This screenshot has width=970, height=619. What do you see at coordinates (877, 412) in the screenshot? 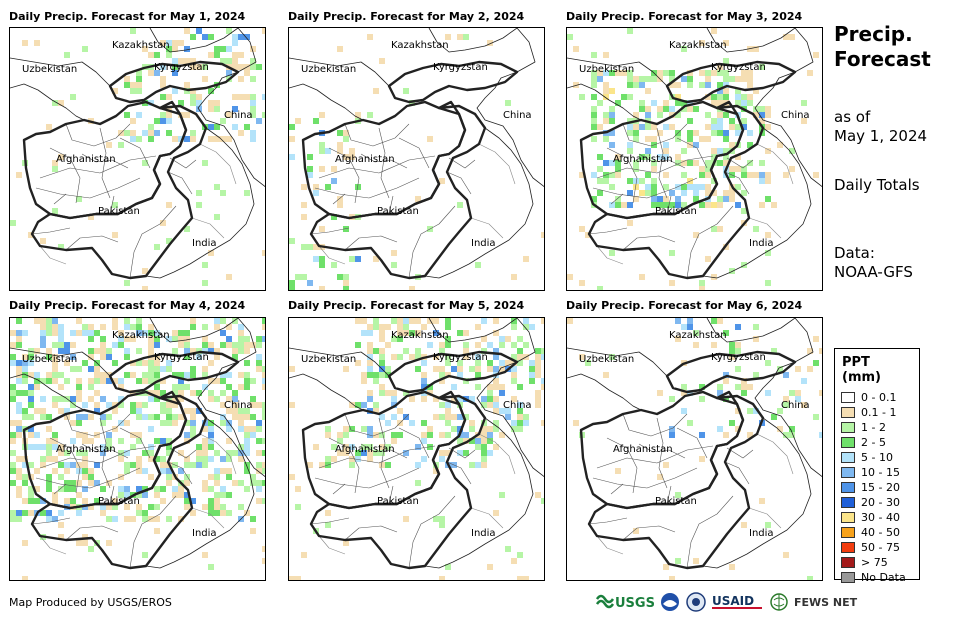
I see `legend-item: 0.1 - 1` at bounding box center [877, 412].